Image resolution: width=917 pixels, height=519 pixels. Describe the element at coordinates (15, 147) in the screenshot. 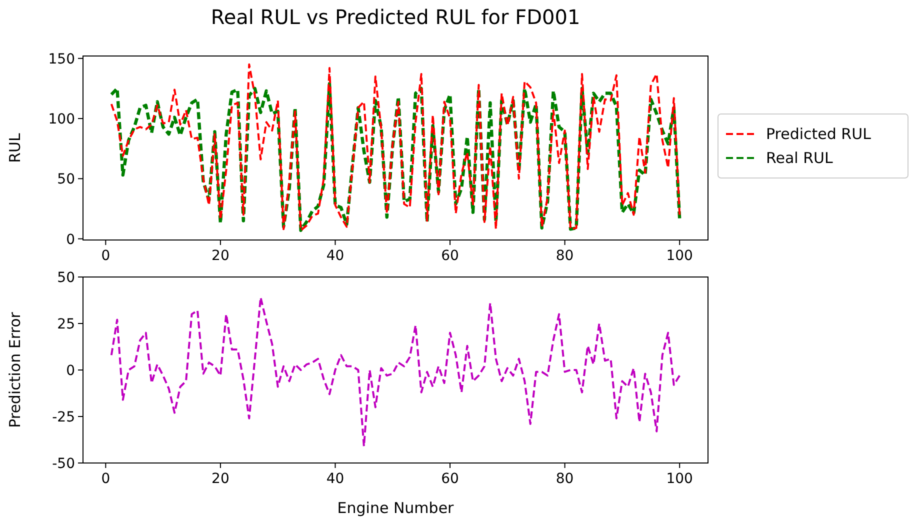

I see `y-axis-title: RUL` at that location.